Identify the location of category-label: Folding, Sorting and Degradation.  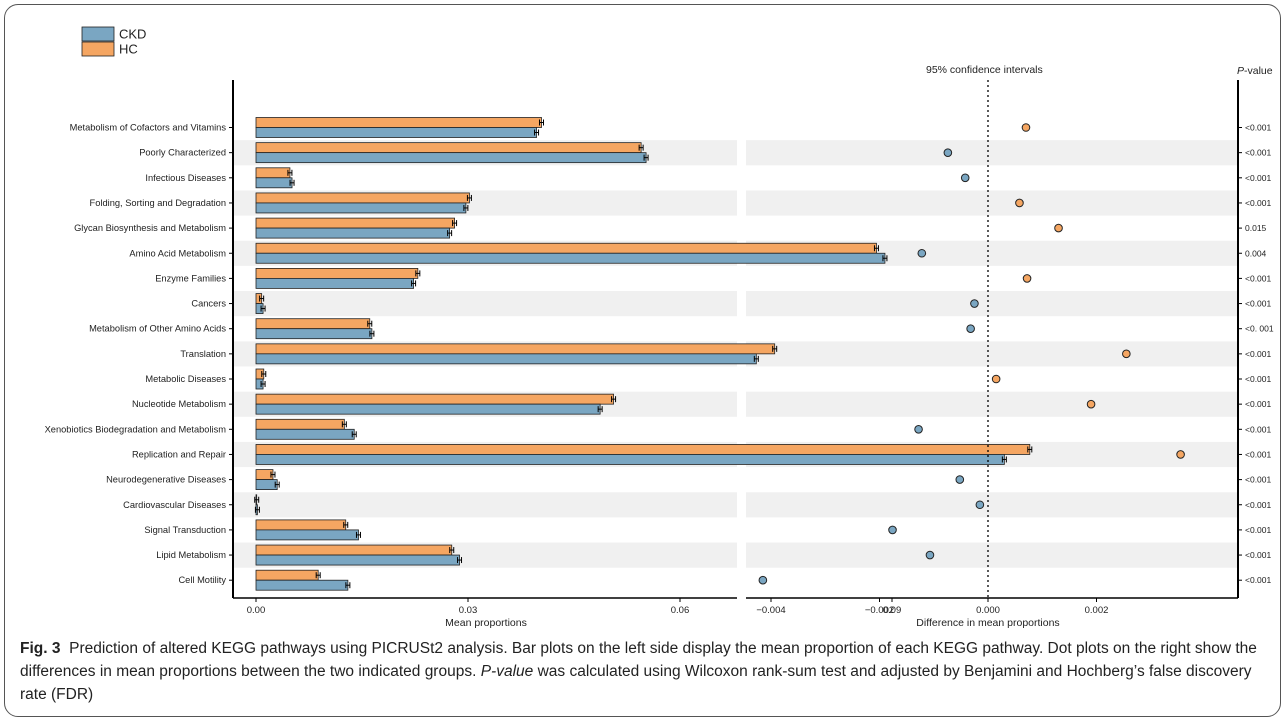
(158, 203).